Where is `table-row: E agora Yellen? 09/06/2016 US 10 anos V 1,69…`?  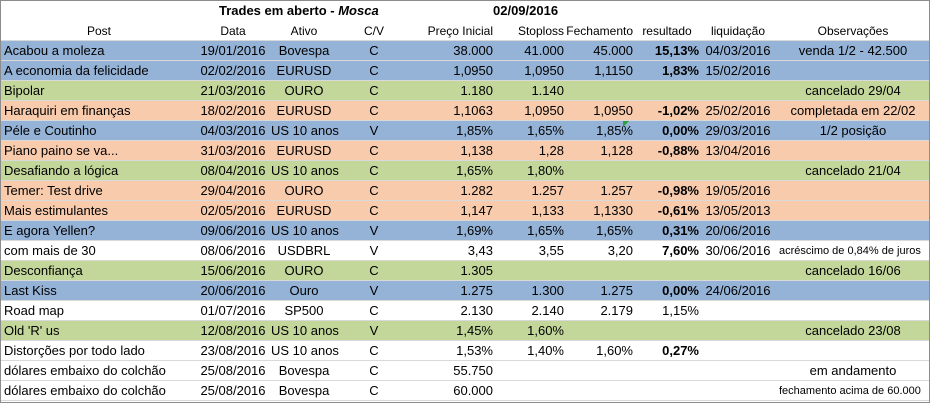
table-row: E agora Yellen? 09/06/2016 US 10 anos V 1,69… is located at coordinates (465, 231).